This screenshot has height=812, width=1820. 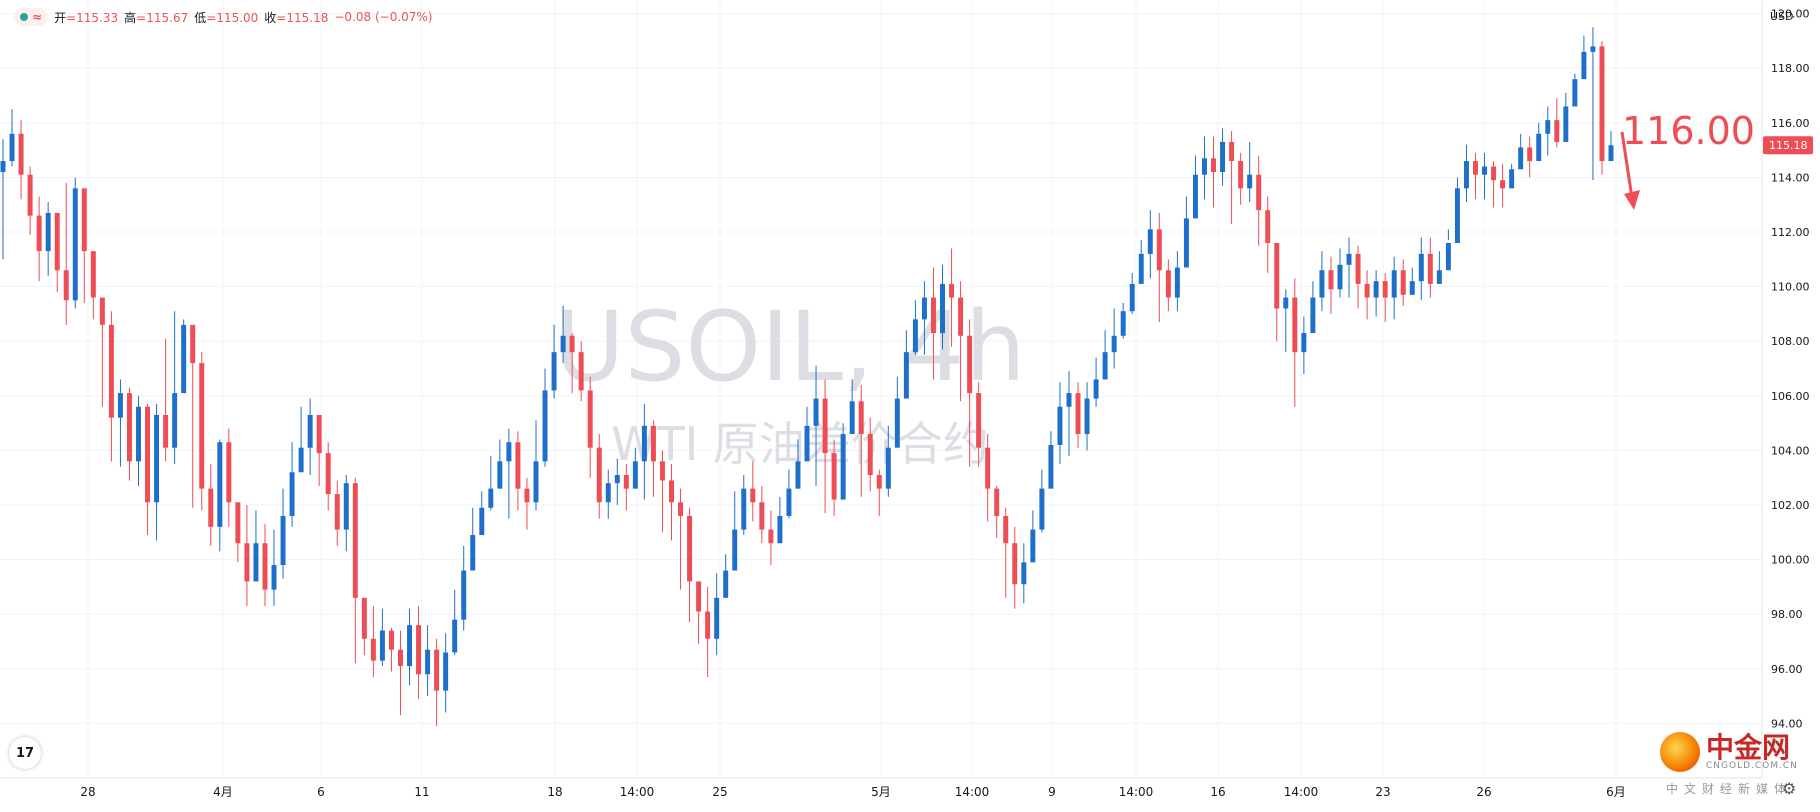 I want to click on y-tick-label: 120.00, so click(x=1790, y=14).